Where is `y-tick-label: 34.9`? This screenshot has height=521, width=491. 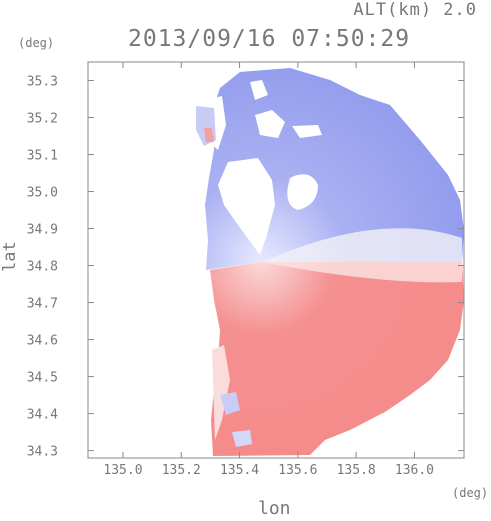 y-tick-label: 34.9 is located at coordinates (42, 230).